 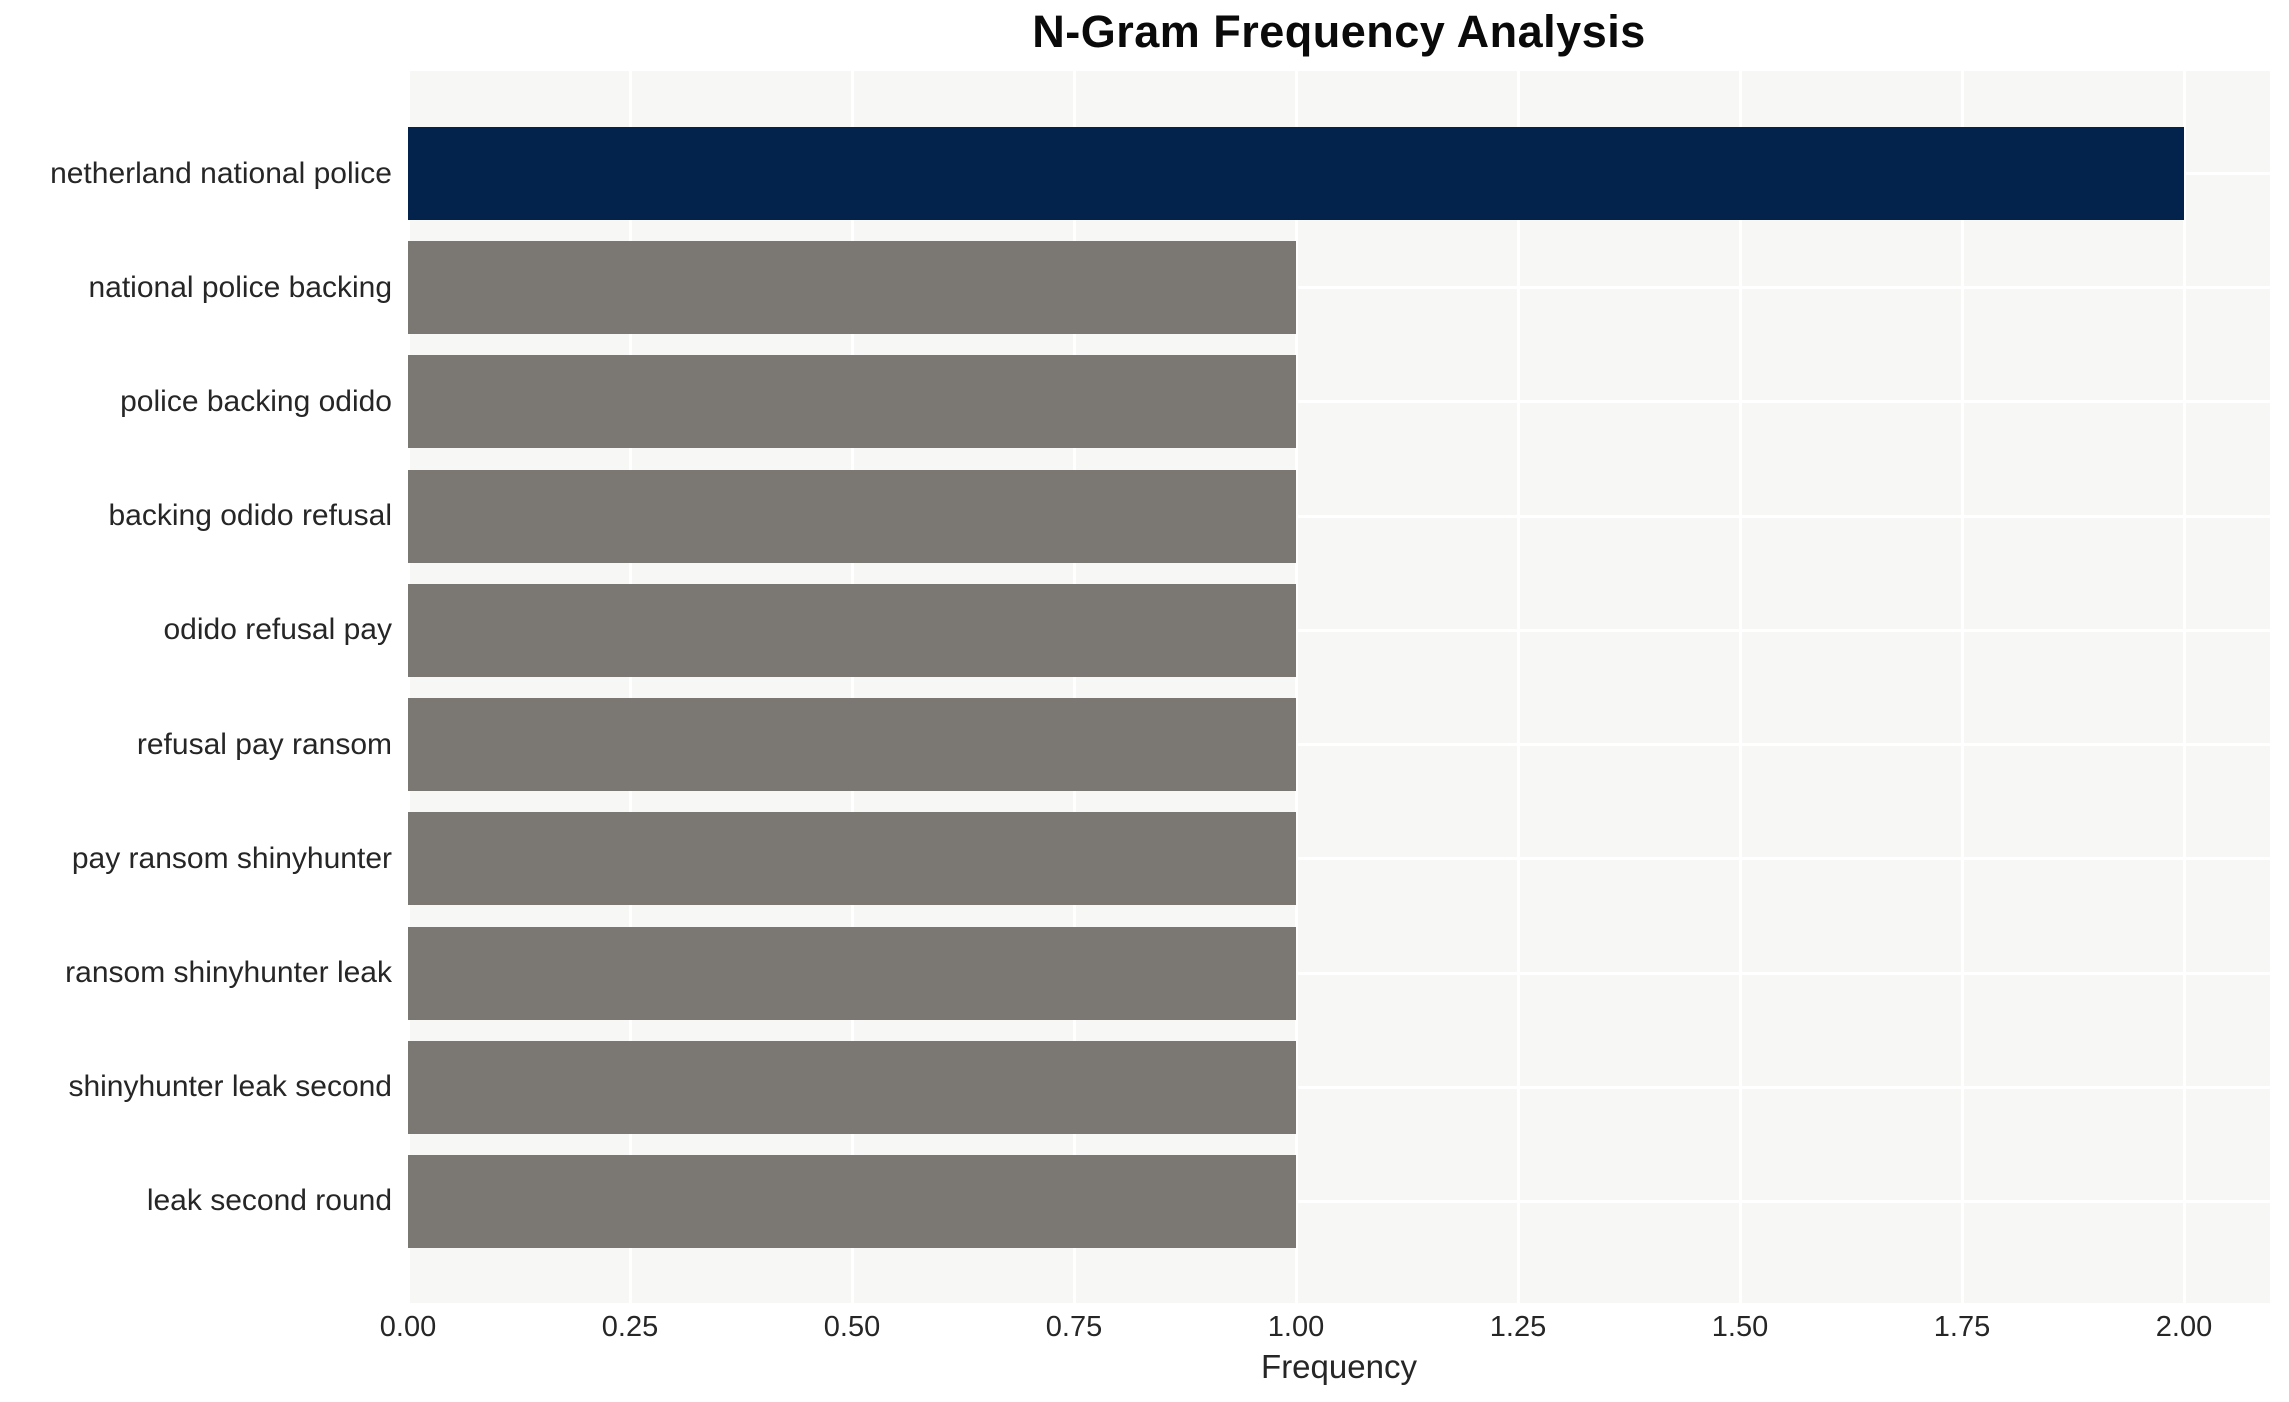 I want to click on x-tick-label: 0.00, so click(x=408, y=1327).